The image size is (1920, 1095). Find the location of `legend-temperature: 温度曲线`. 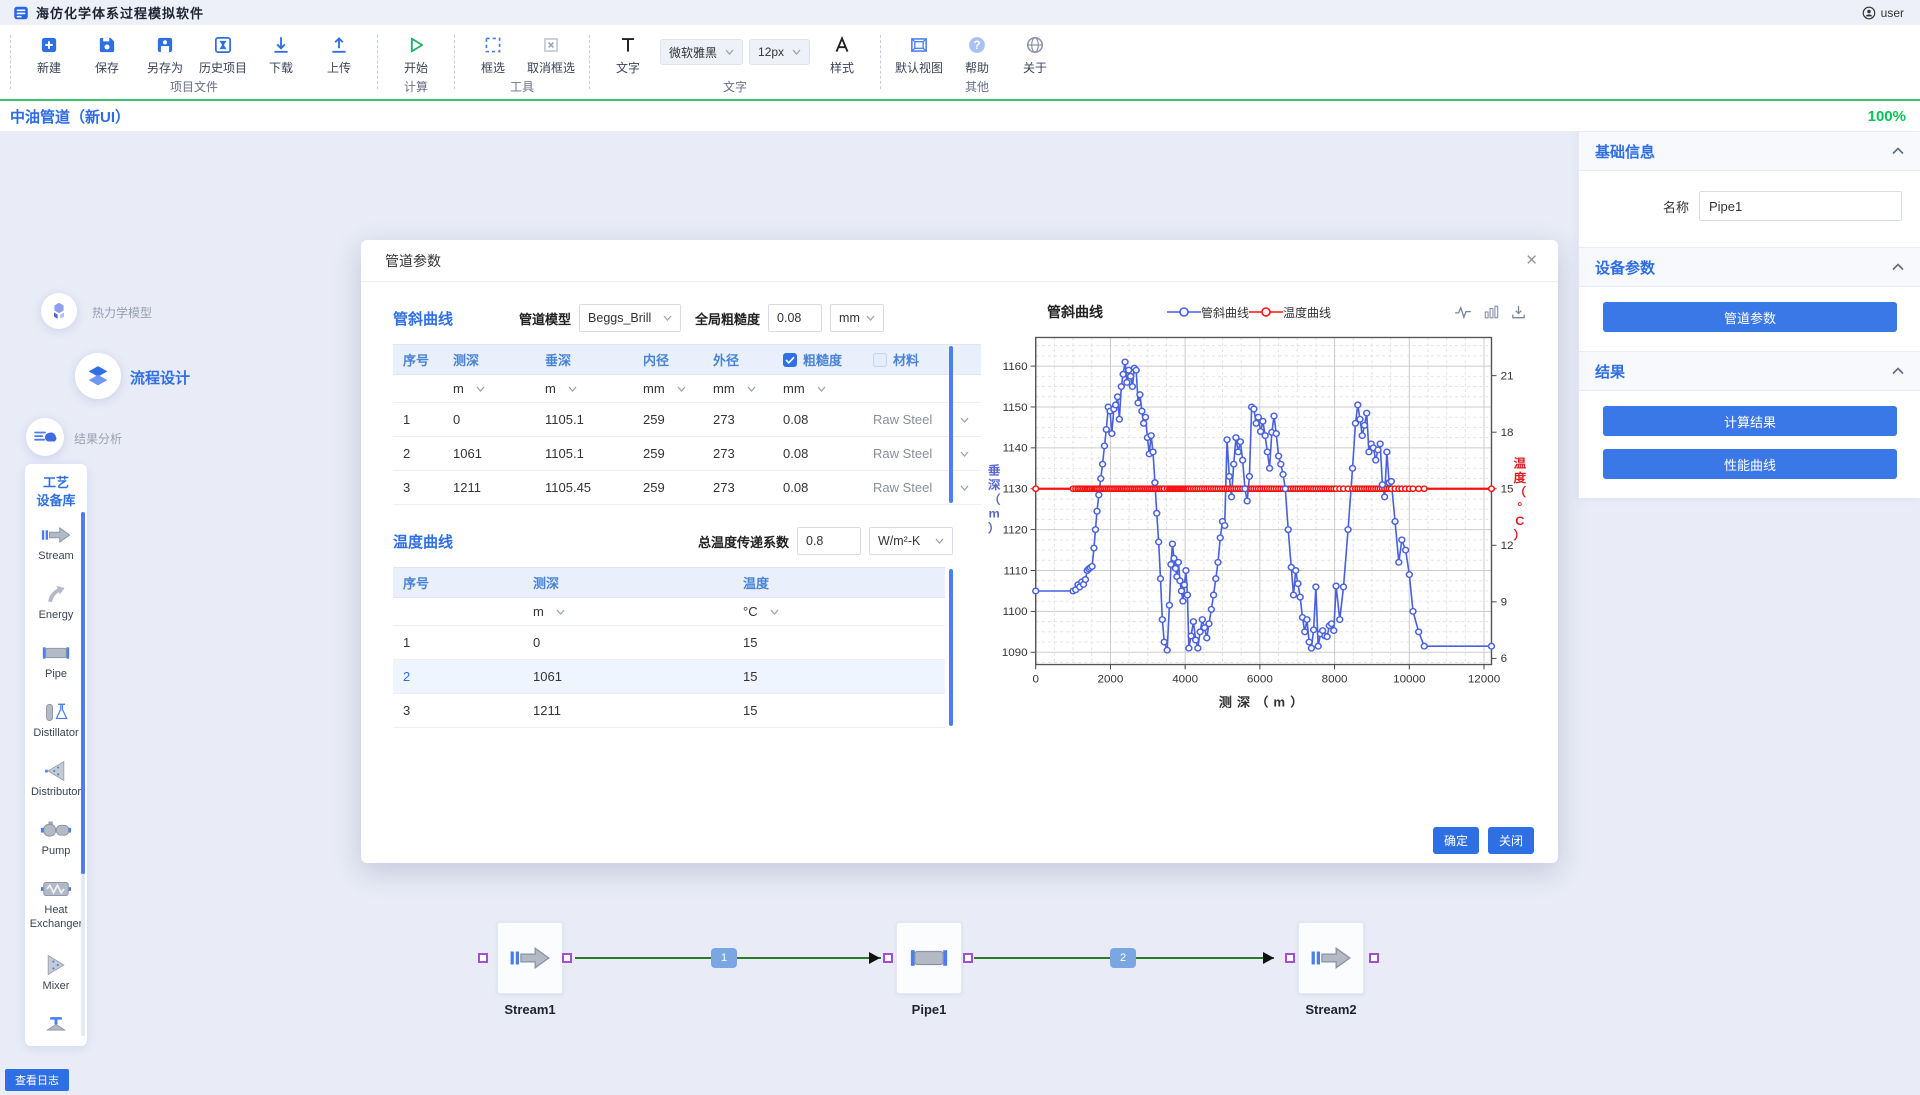

legend-temperature: 温度曲线 is located at coordinates (1290, 312).